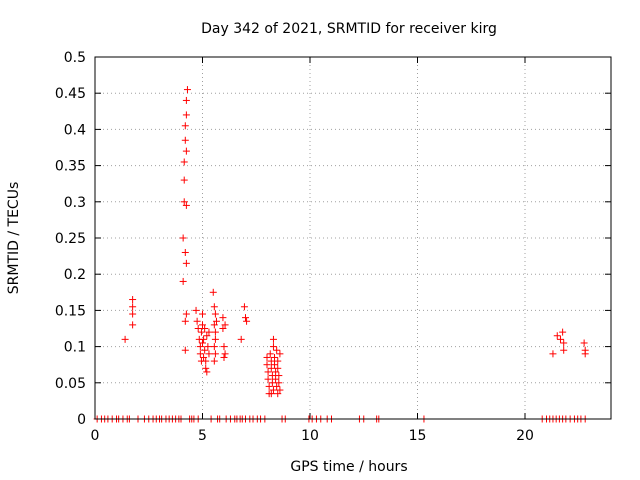 The width and height of the screenshot is (640, 480). I want to click on y-tick-label: 0.05, so click(70, 384).